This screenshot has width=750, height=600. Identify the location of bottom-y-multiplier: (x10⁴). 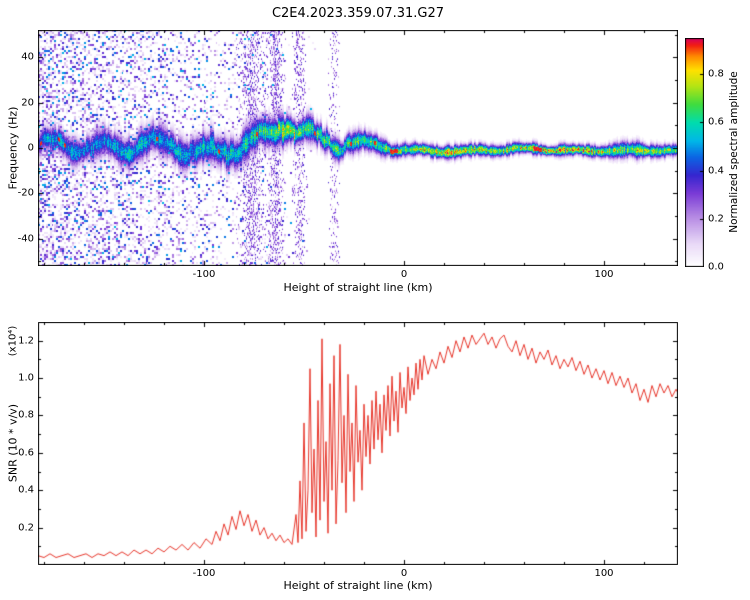
(13, 341).